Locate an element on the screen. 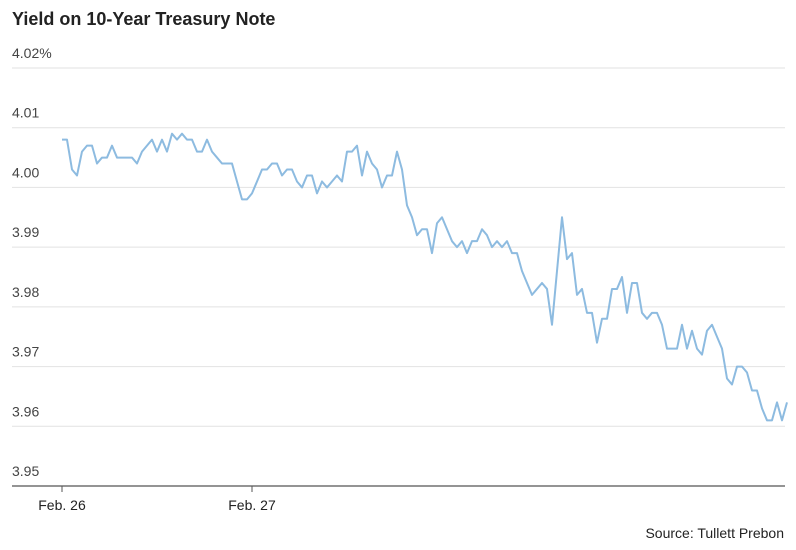  y-tick-label: 4.01 is located at coordinates (25, 113).